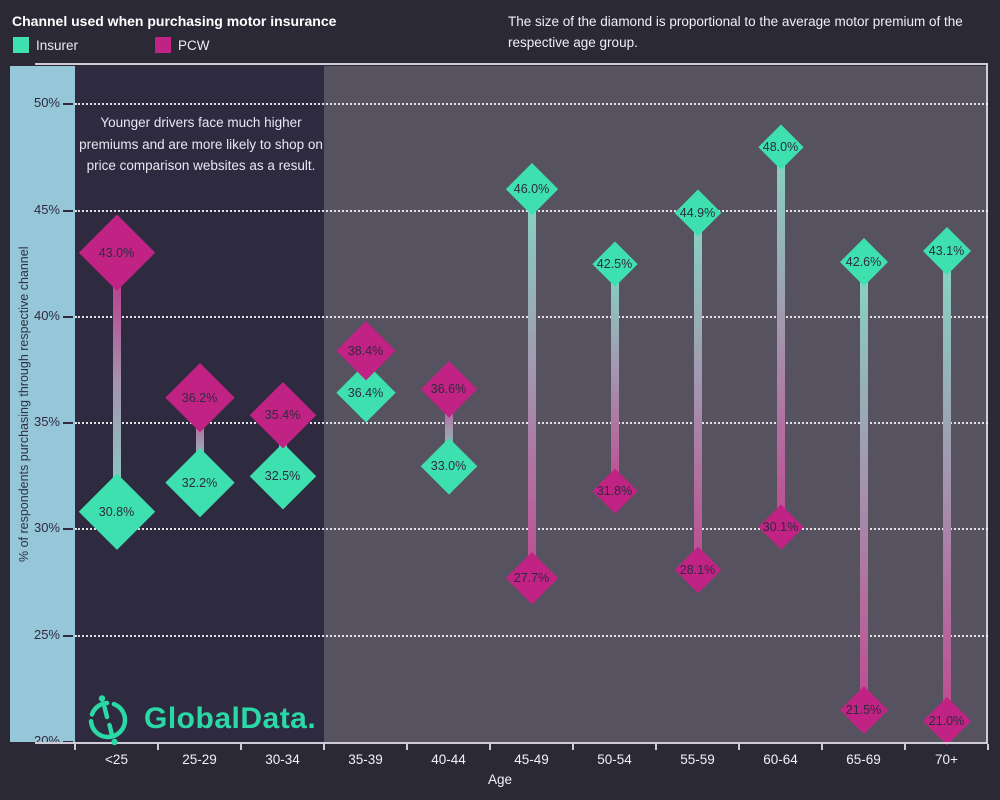  Describe the element at coordinates (531, 189) in the screenshot. I see `diamond-label-insurer-45-49: 46.0%` at that location.